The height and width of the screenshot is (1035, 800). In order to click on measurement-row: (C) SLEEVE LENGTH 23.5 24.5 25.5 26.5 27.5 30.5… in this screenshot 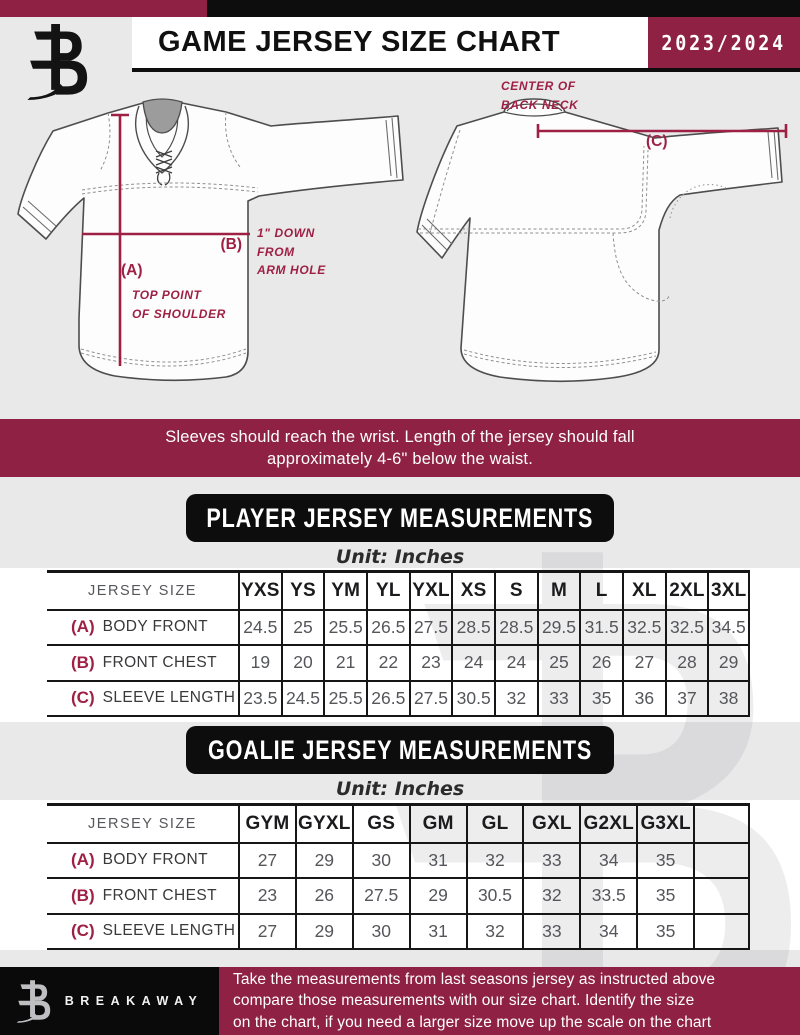, I will do `click(398, 699)`.